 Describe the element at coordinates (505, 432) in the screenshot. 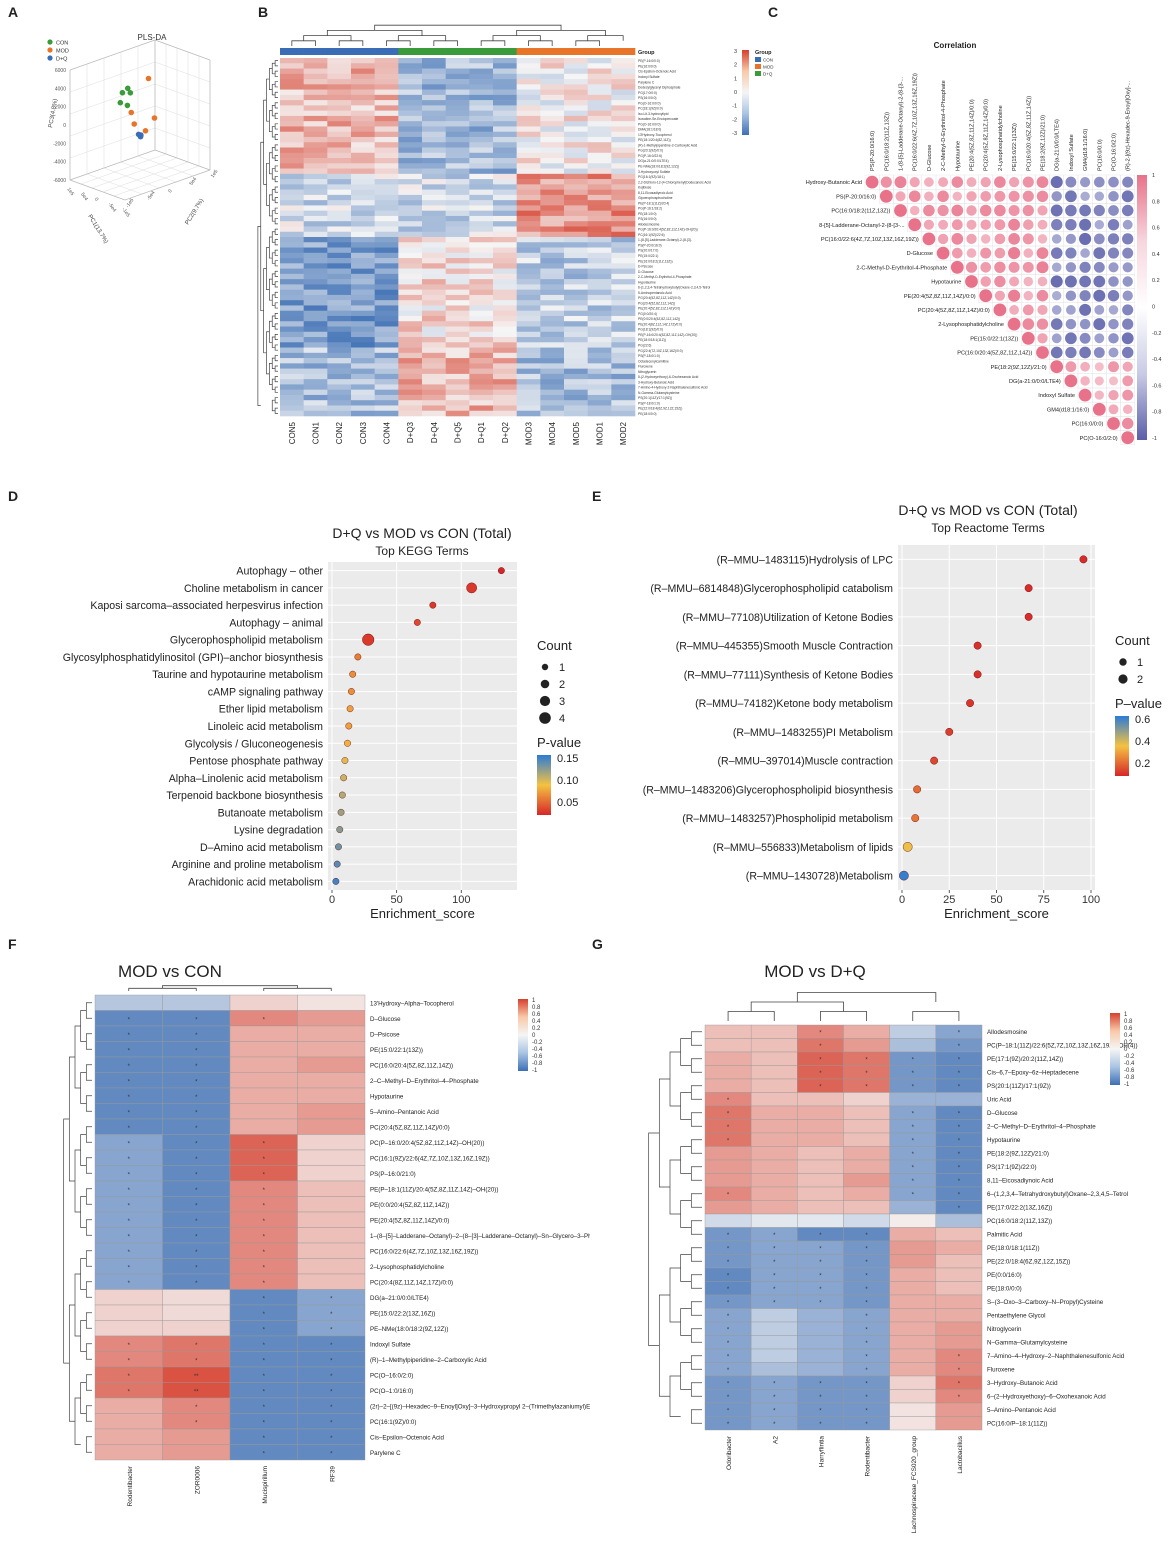

I see `sample-label: D+Q2` at that location.